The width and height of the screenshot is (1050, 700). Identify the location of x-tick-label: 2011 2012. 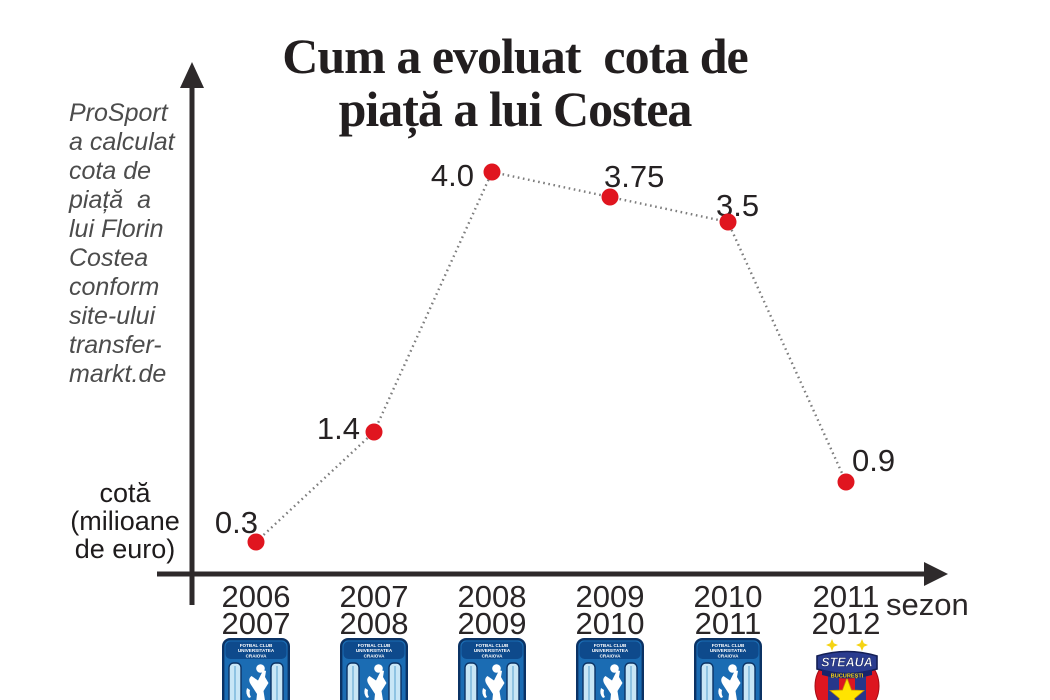
(846, 610).